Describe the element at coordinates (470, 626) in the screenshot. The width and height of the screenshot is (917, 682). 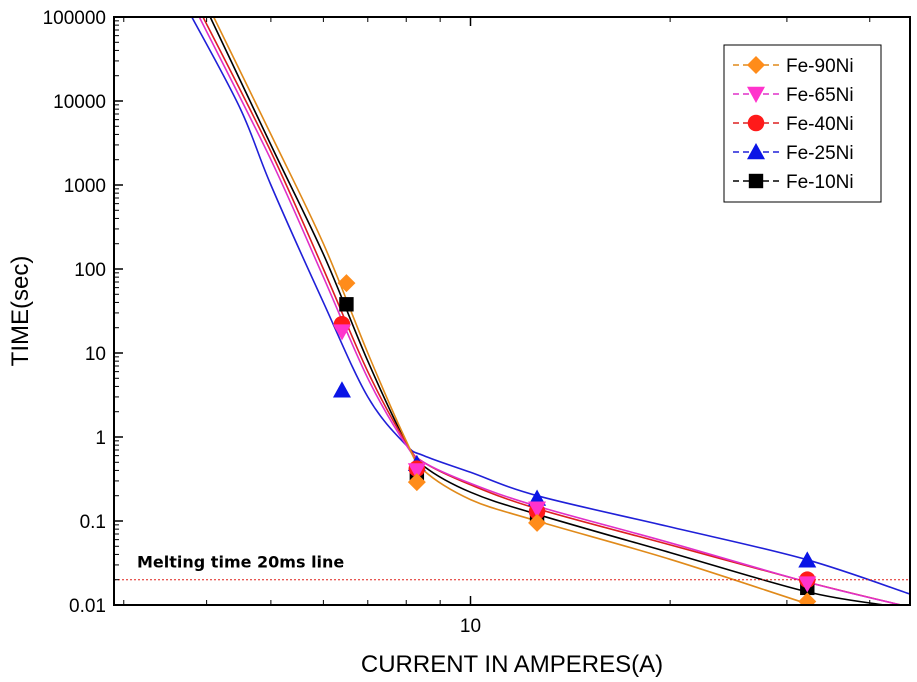
I see `x-tick-label: 10` at that location.